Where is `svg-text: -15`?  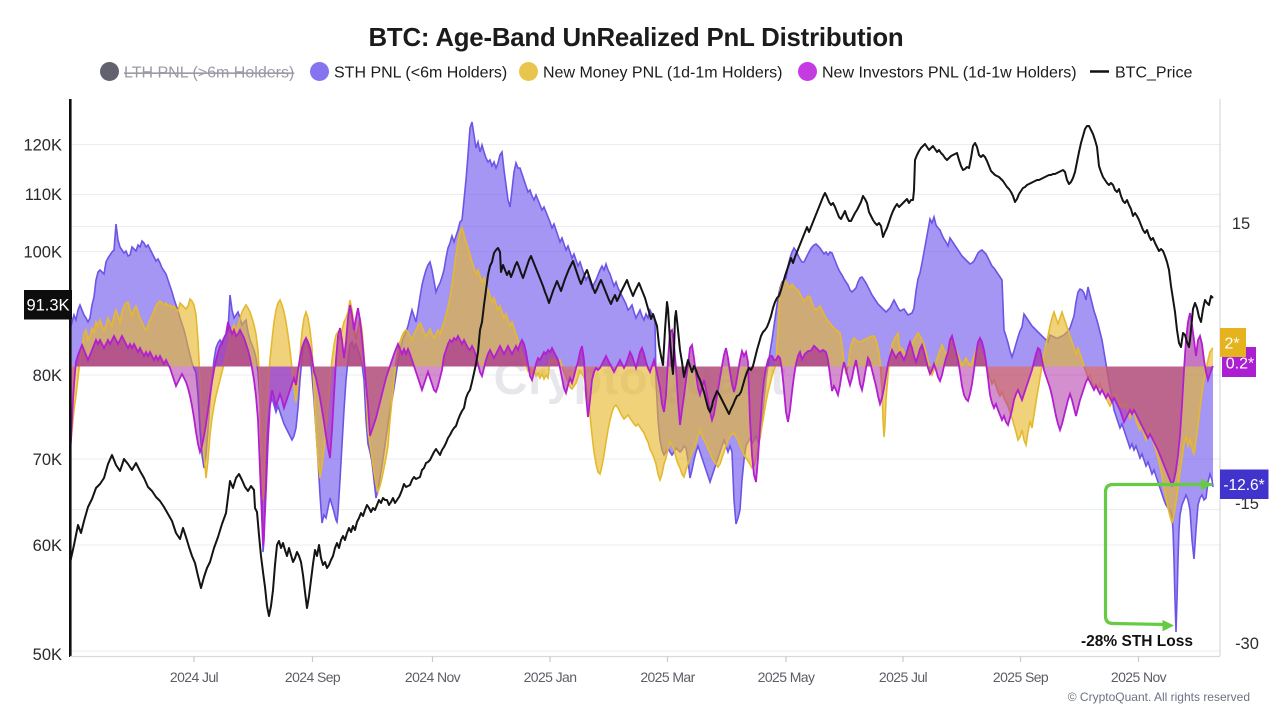 svg-text: -15 is located at coordinates (1247, 504).